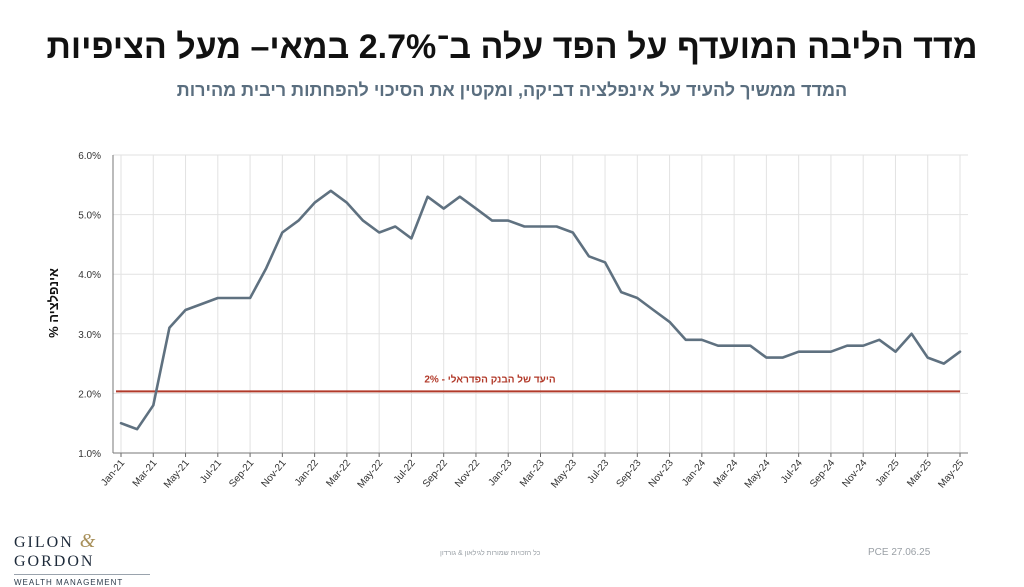 This screenshot has width=1024, height=587. What do you see at coordinates (490, 553) in the screenshot?
I see `copyright-note: כל הזכויות שמורות לגילאון & גורדון` at bounding box center [490, 553].